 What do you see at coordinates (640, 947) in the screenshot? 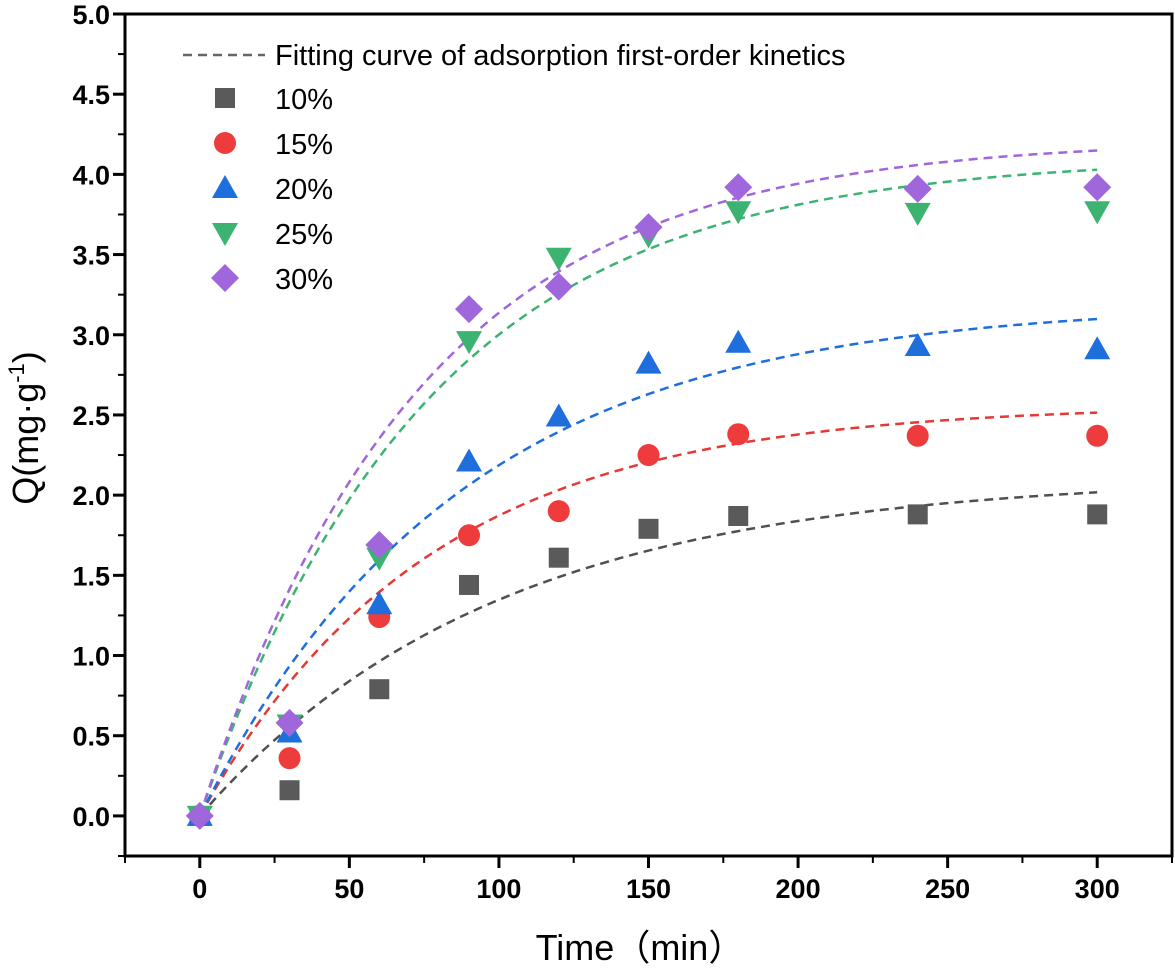
I see `x-axis-title: Time（min）` at bounding box center [640, 947].